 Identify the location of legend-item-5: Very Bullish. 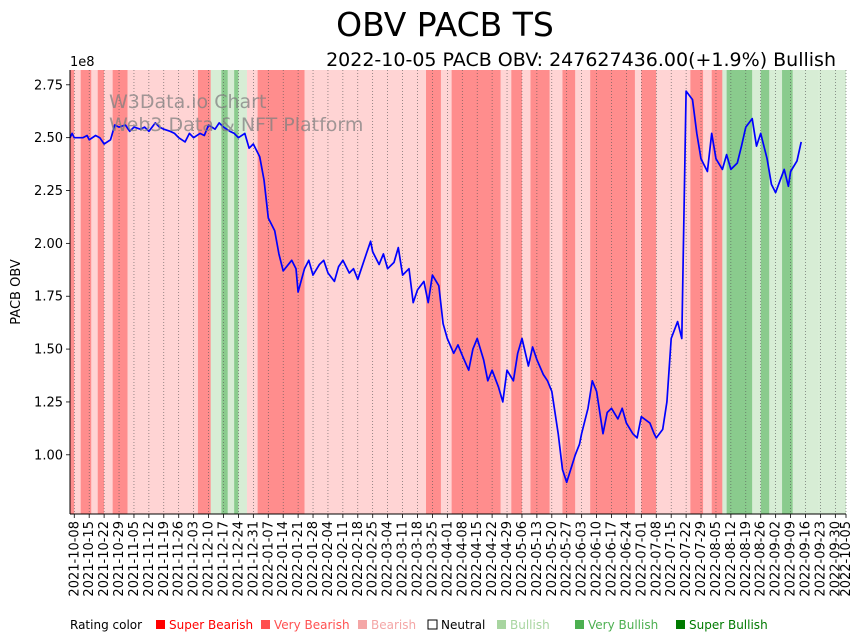
(623, 625).